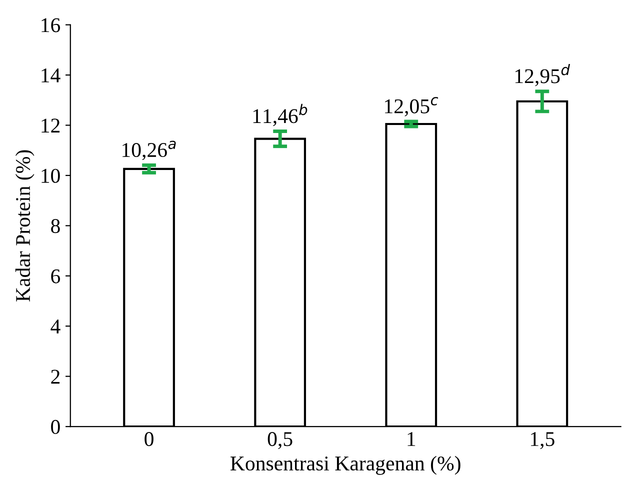 Image resolution: width=640 pixels, height=496 pixels. What do you see at coordinates (55, 427) in the screenshot?
I see `y-tick-label: 0` at bounding box center [55, 427].